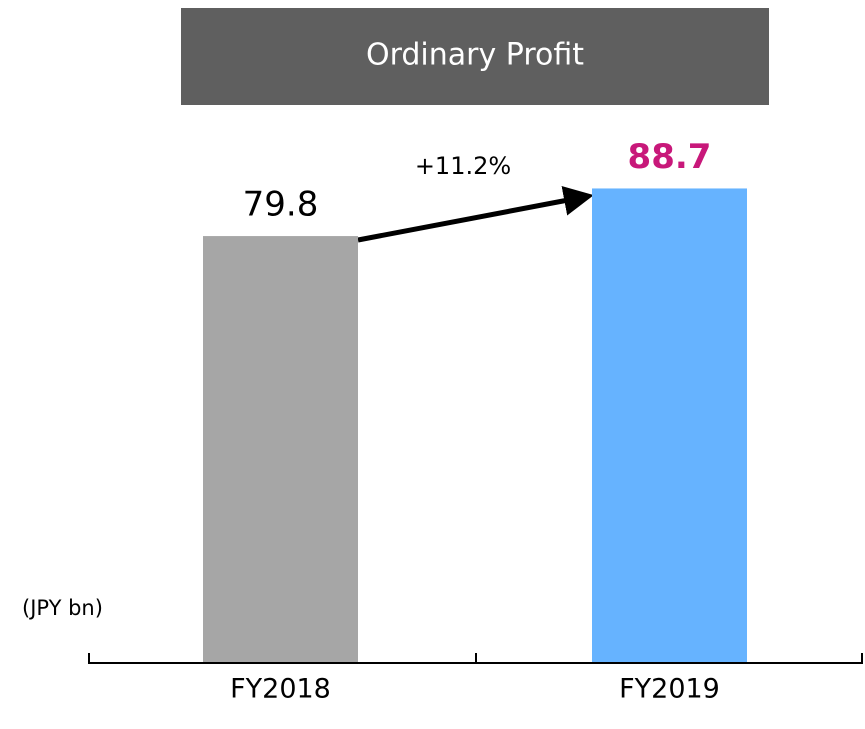  What do you see at coordinates (280, 689) in the screenshot?
I see `x-tick-label: FY2018` at bounding box center [280, 689].